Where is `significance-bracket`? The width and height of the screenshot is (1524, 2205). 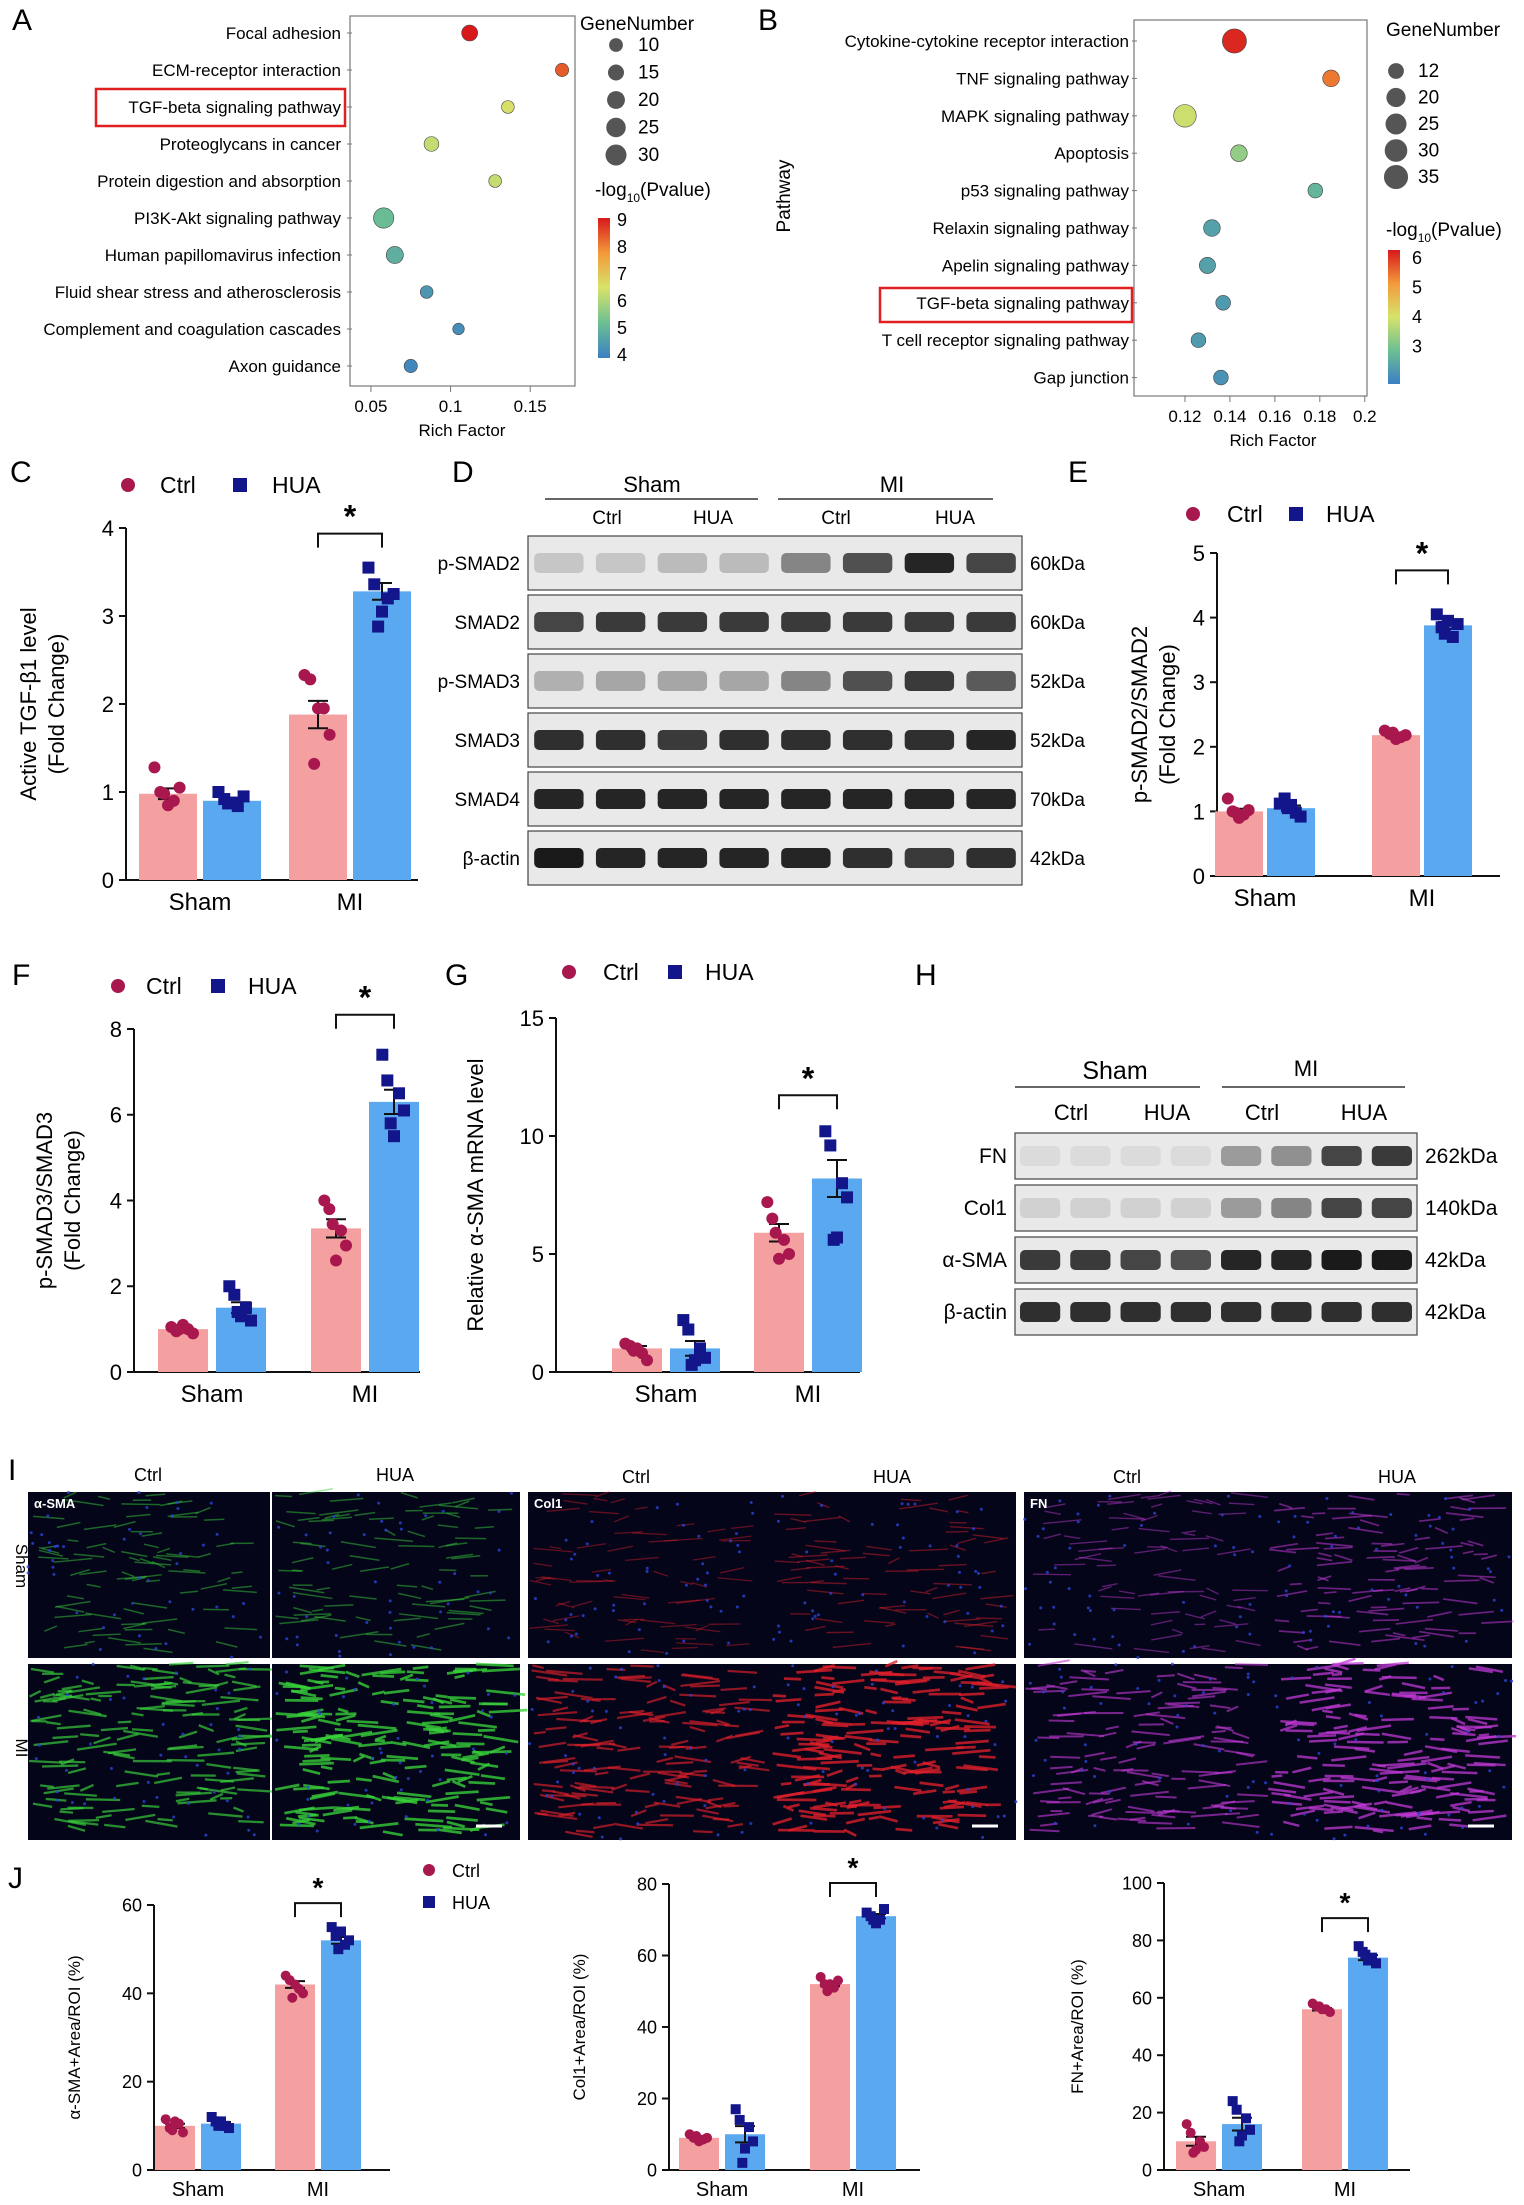
significance-bracket is located at coordinates (1345, 1925).